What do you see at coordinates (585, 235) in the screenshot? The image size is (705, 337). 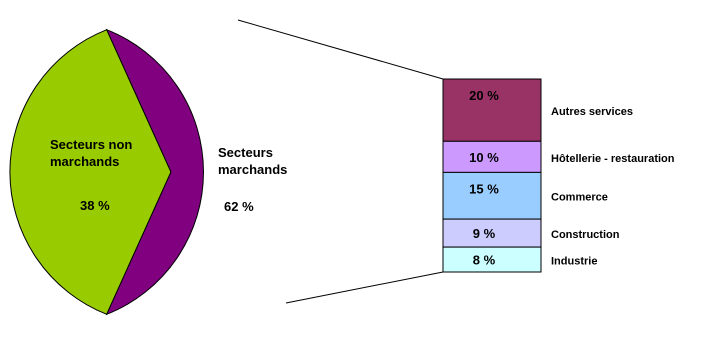 I see `breakdown-category-label: Construction` at bounding box center [585, 235].